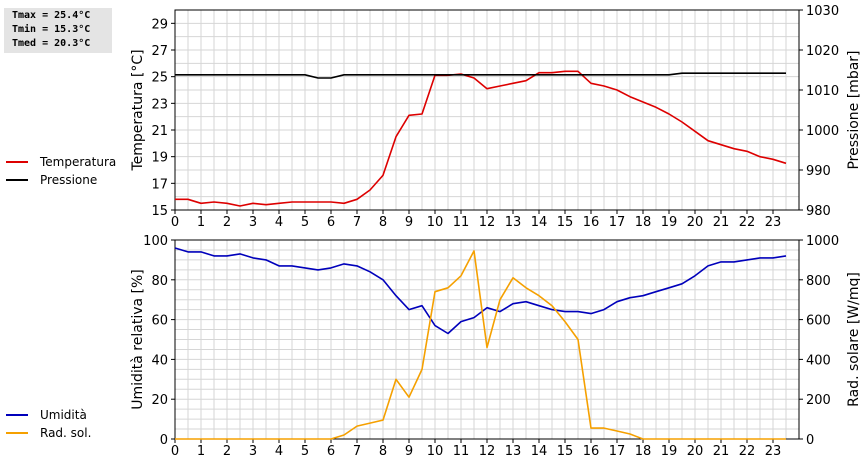 Image resolution: width=860 pixels, height=460 pixels. Describe the element at coordinates (138, 110) in the screenshot. I see `y-left-axis-label: Temperatura [°C]` at that location.